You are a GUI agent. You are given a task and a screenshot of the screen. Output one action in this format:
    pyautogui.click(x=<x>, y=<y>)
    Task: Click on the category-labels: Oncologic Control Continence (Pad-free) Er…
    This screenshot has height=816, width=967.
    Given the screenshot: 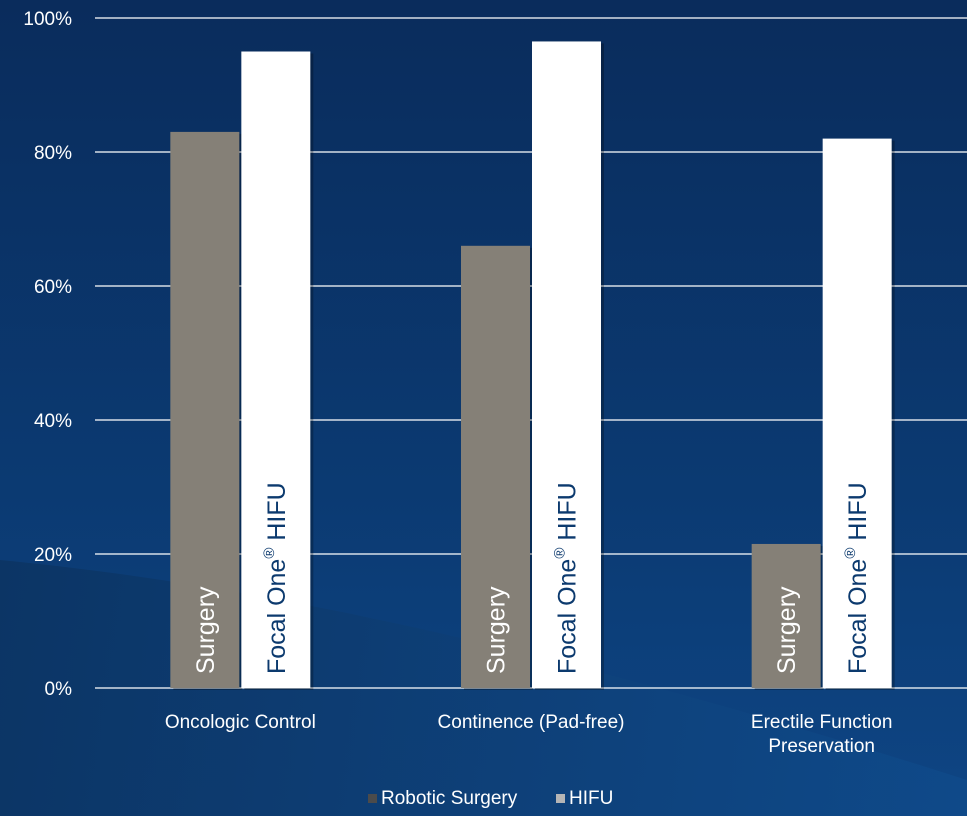 What is the action you would take?
    pyautogui.click(x=529, y=734)
    